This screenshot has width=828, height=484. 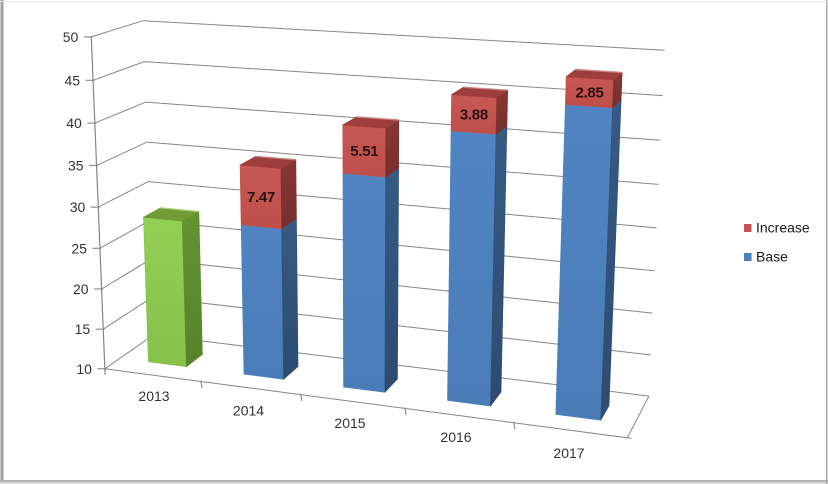 What do you see at coordinates (83, 329) in the screenshot?
I see `svg-text: 15` at bounding box center [83, 329].